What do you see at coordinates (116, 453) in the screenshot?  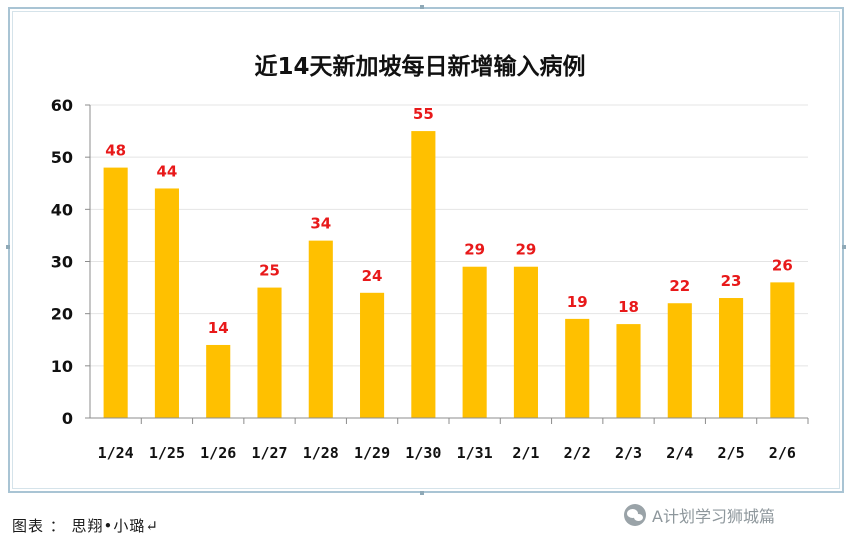 I see `x-tick-label: 1/24` at bounding box center [116, 453].